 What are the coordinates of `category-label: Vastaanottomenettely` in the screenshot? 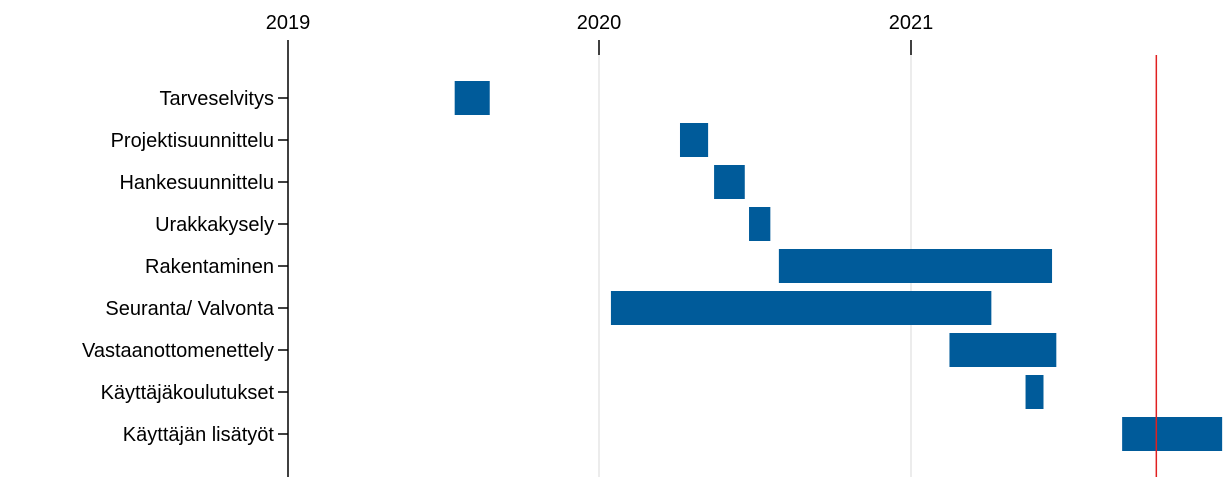 It's located at (178, 351).